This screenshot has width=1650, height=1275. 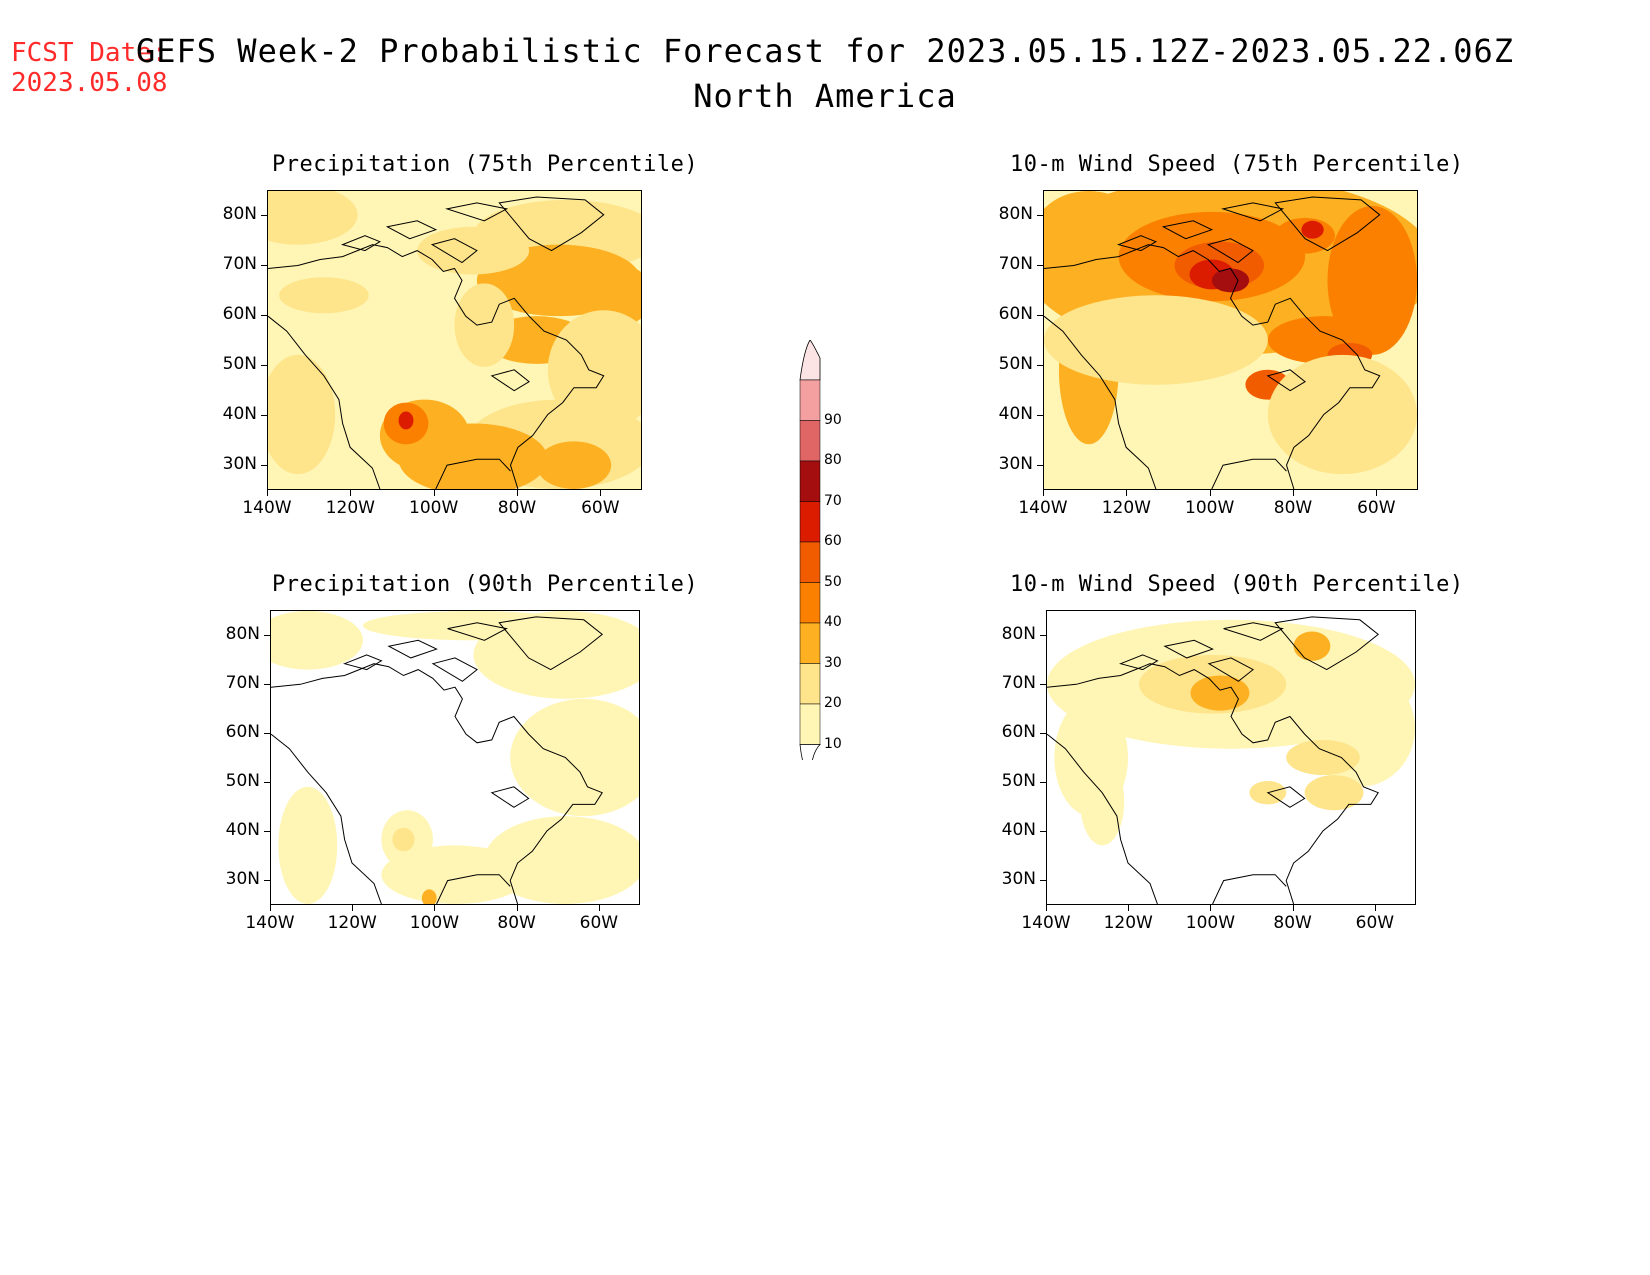 I want to click on panel-title: Precipitation (90th Percentile), so click(x=485, y=584).